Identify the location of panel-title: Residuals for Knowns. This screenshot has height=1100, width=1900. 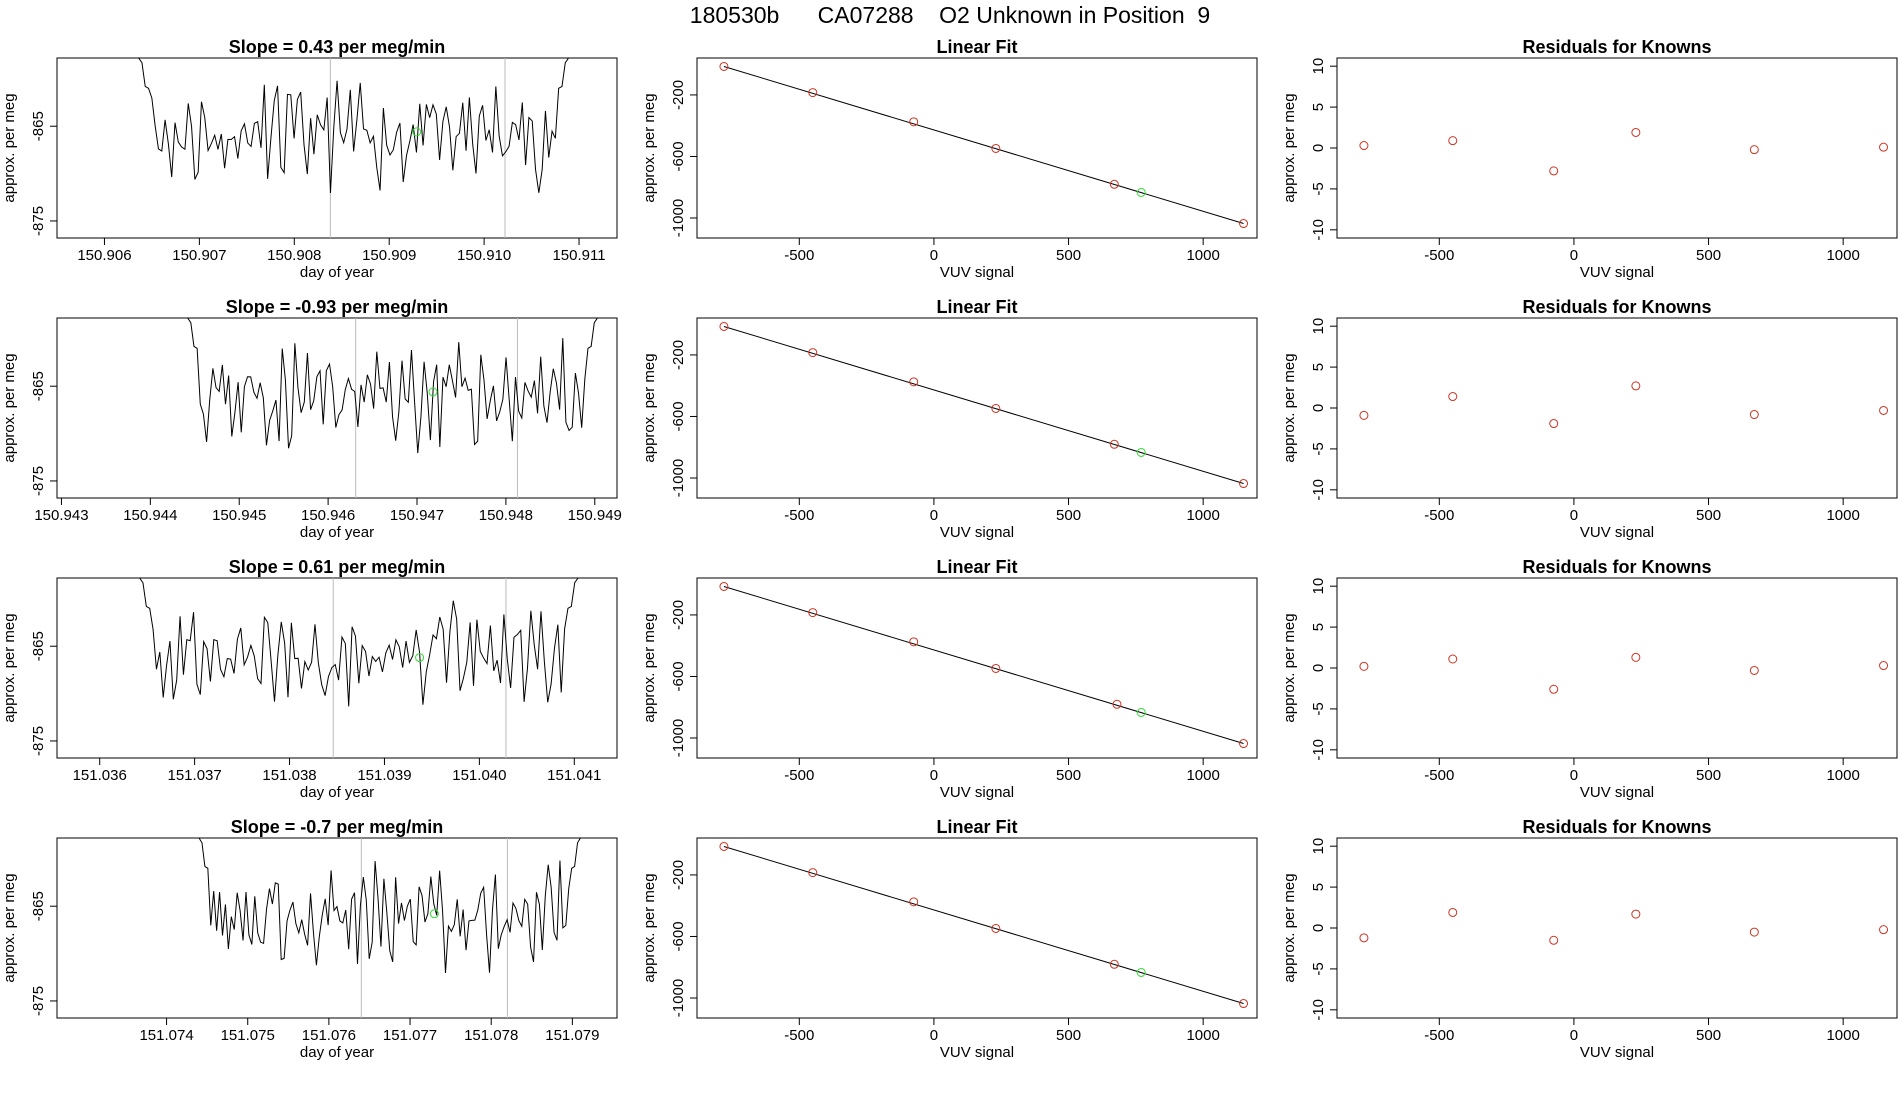
(1616, 307).